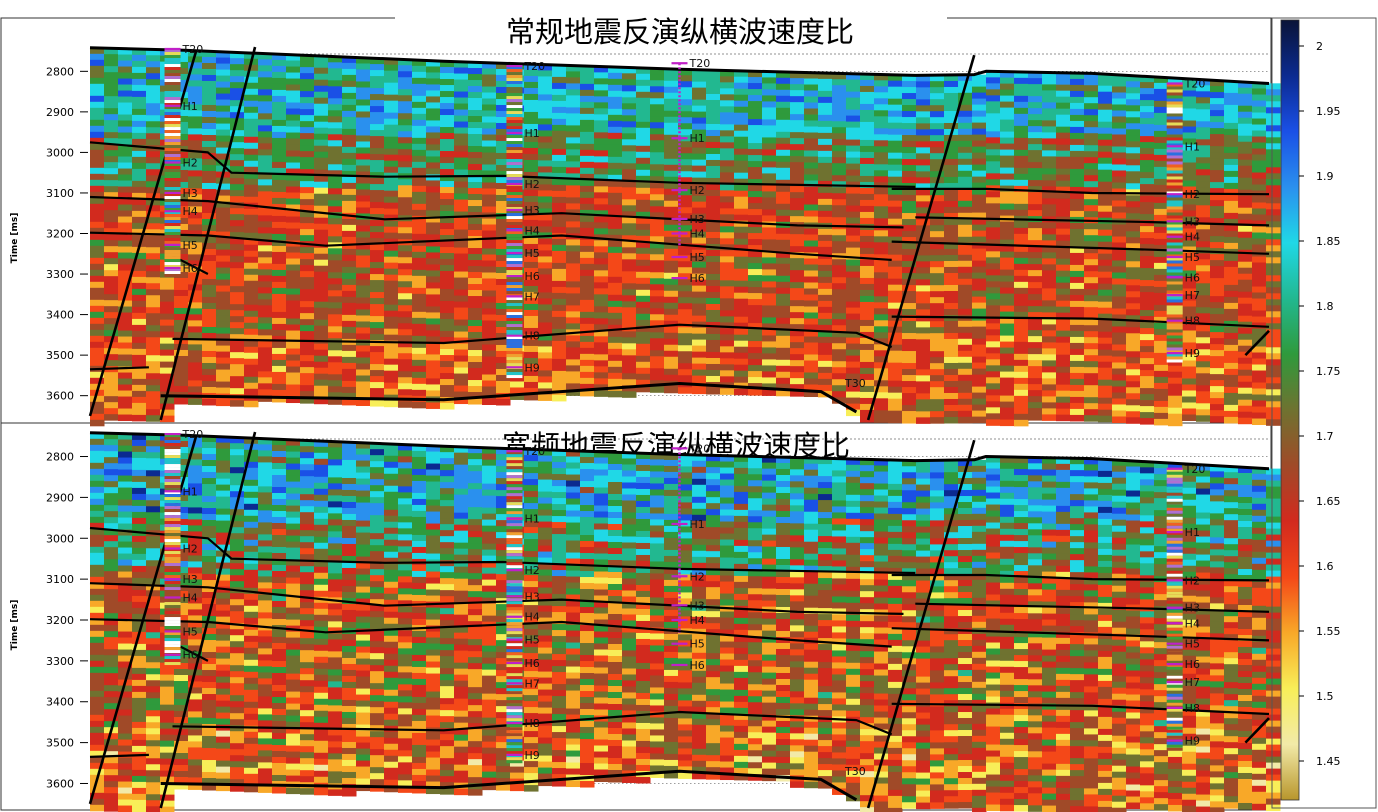 Image resolution: width=1378 pixels, height=812 pixels. What do you see at coordinates (172, 69) in the screenshot?
I see `well-log-sample` at bounding box center [172, 69].